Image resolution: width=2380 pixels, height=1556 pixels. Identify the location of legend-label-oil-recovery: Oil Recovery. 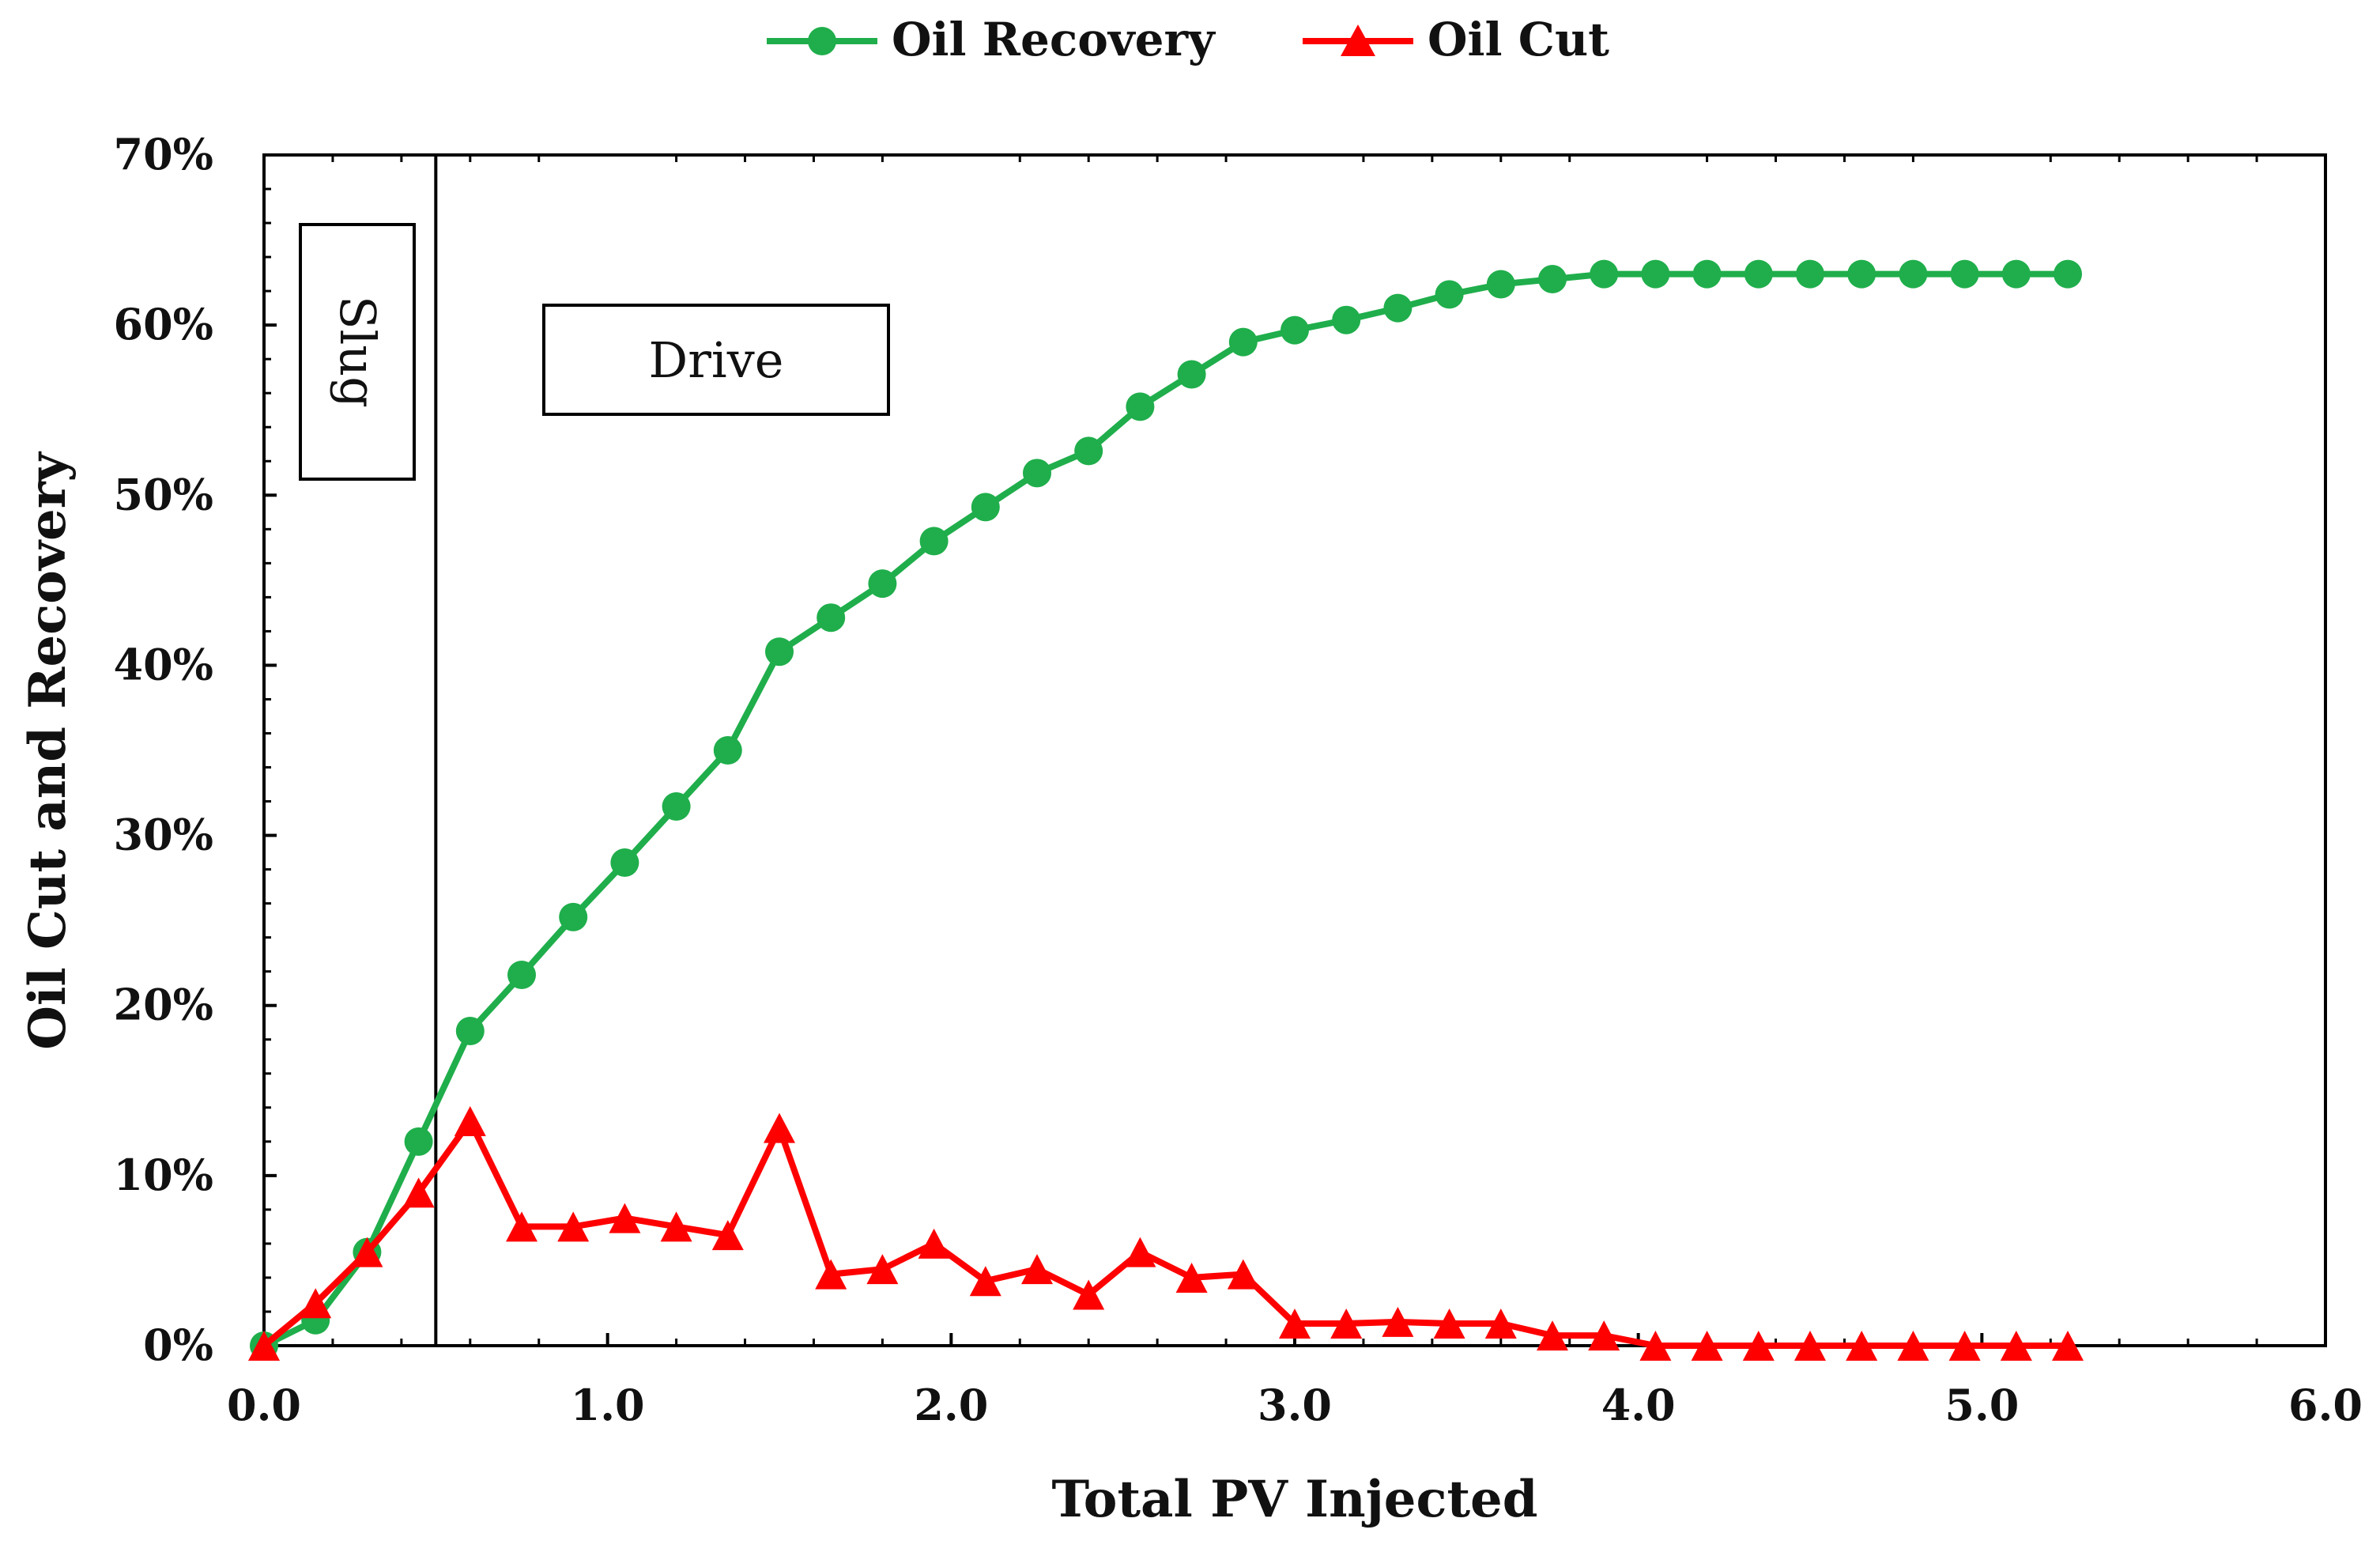
(1054, 39).